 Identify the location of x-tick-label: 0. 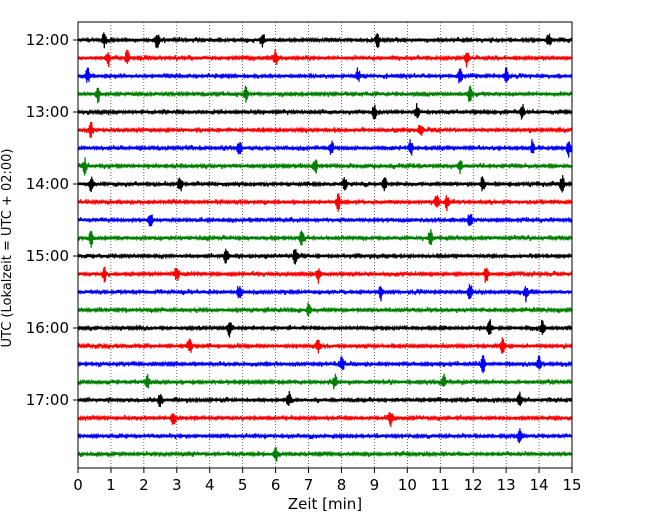
(78, 485).